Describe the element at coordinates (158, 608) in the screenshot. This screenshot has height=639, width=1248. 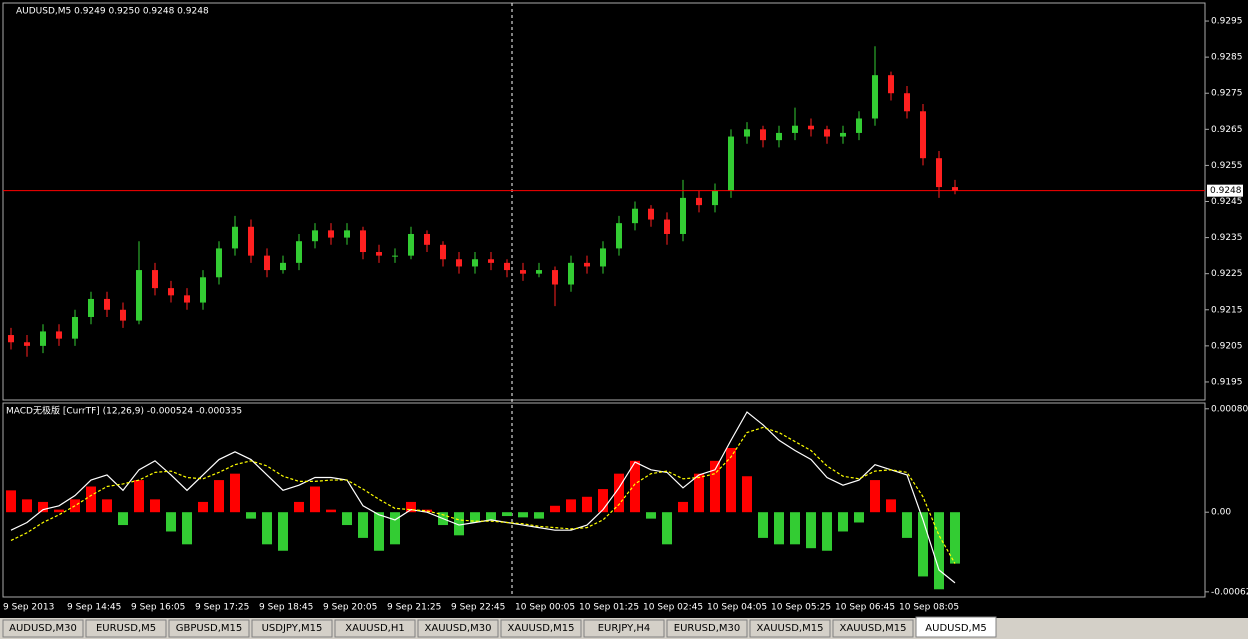
I see `x-tick-label: 9 Sep 16:05` at that location.